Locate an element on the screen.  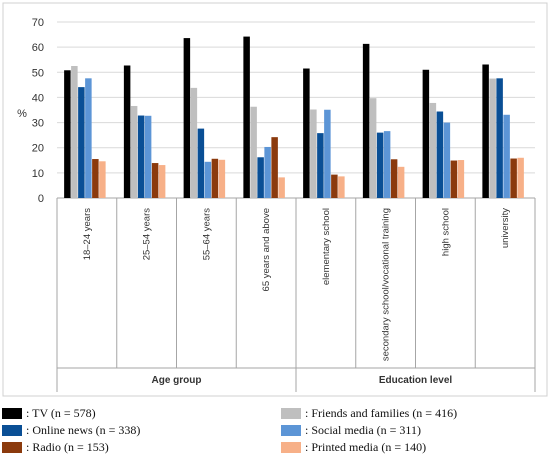
x-tick-label: university is located at coordinates (505, 228).